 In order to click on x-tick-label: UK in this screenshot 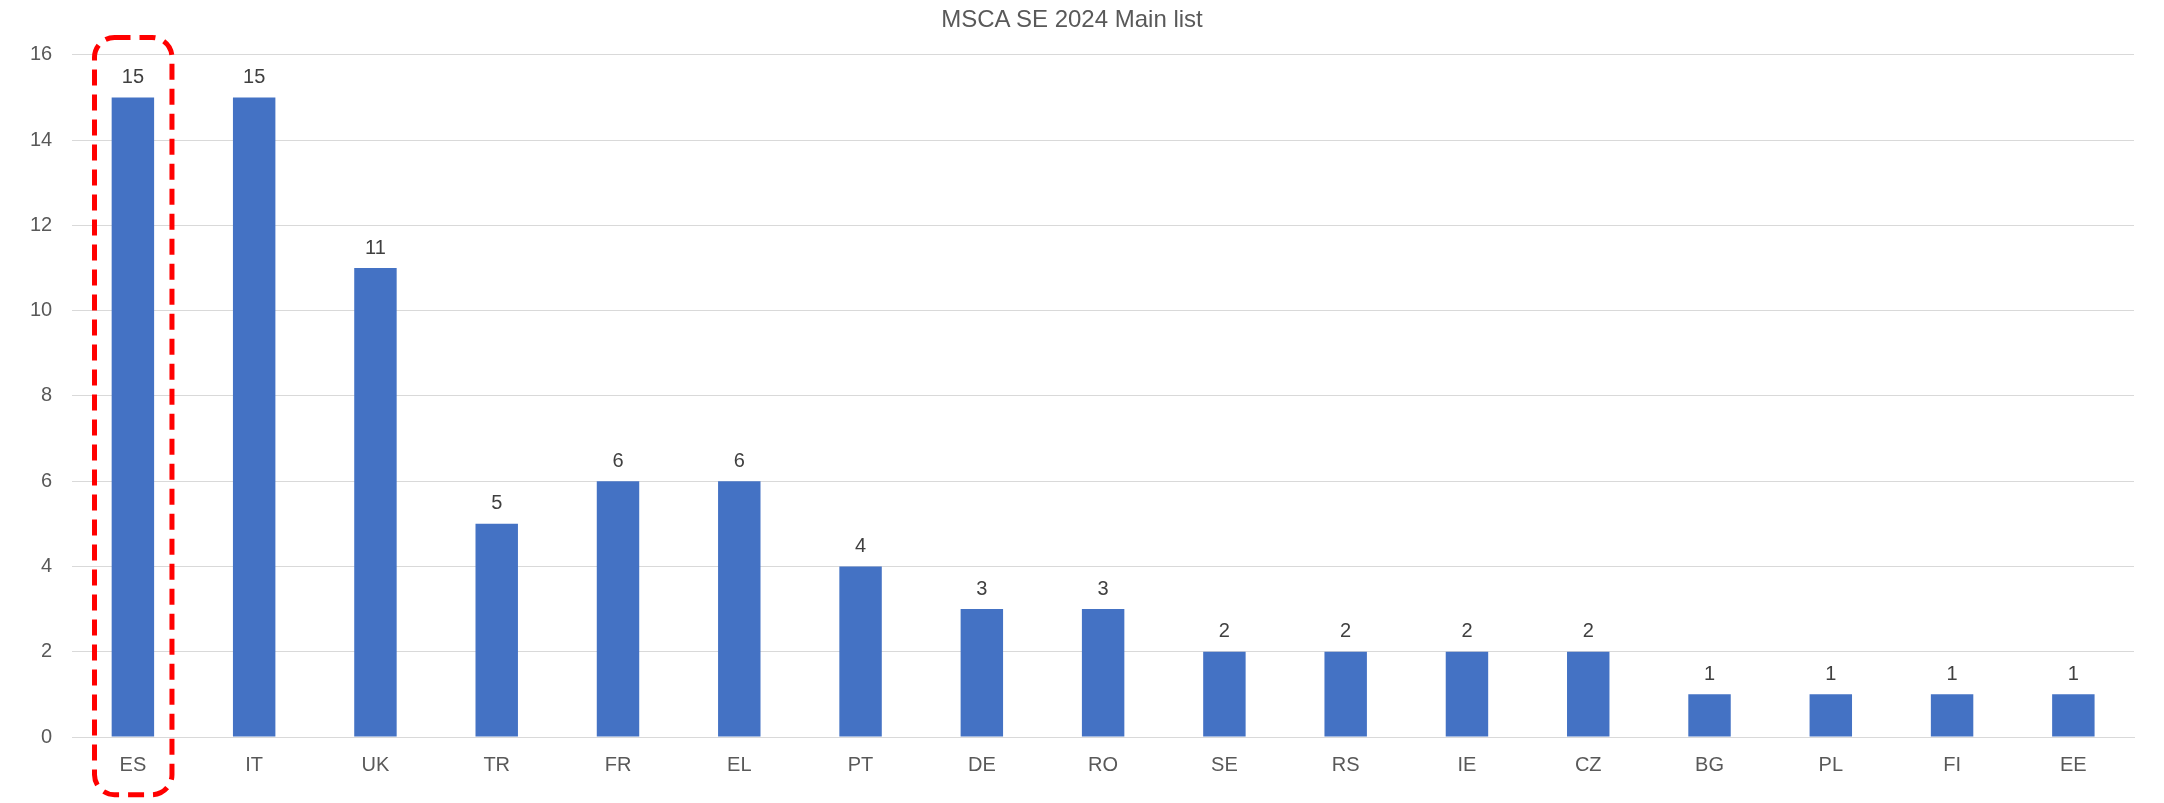, I will do `click(375, 763)`.